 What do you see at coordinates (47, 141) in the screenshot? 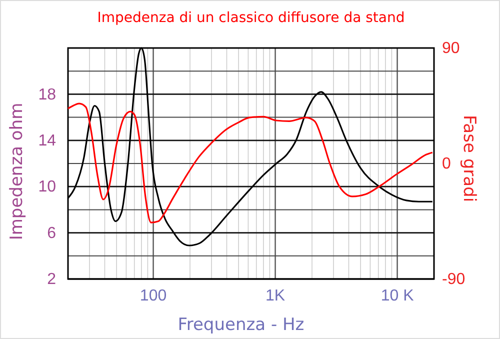
I see `y-tick-label: 14` at bounding box center [47, 141].